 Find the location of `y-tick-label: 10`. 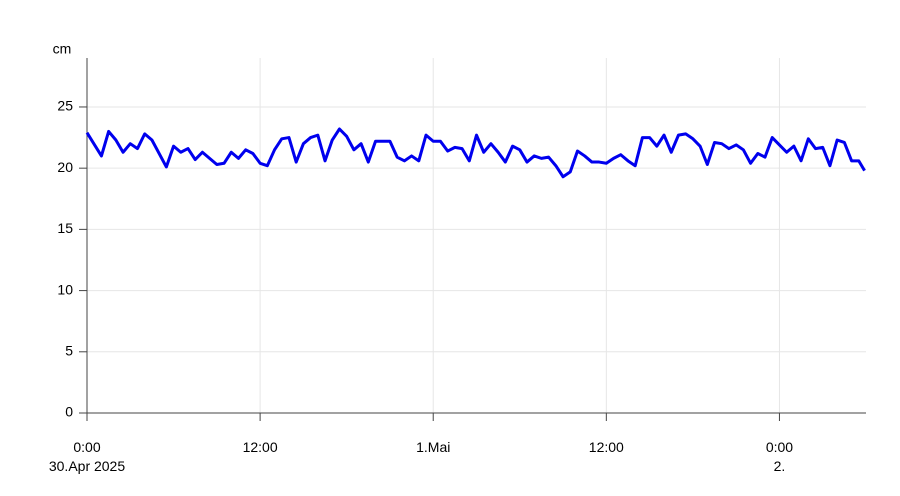

y-tick-label: 10 is located at coordinates (65, 289).